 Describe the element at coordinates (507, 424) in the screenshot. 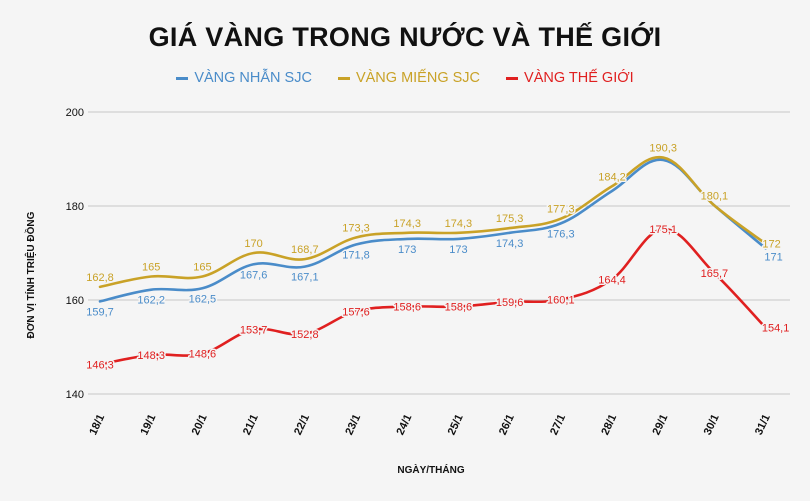

I see `x-tick-label-9: 26/1` at that location.